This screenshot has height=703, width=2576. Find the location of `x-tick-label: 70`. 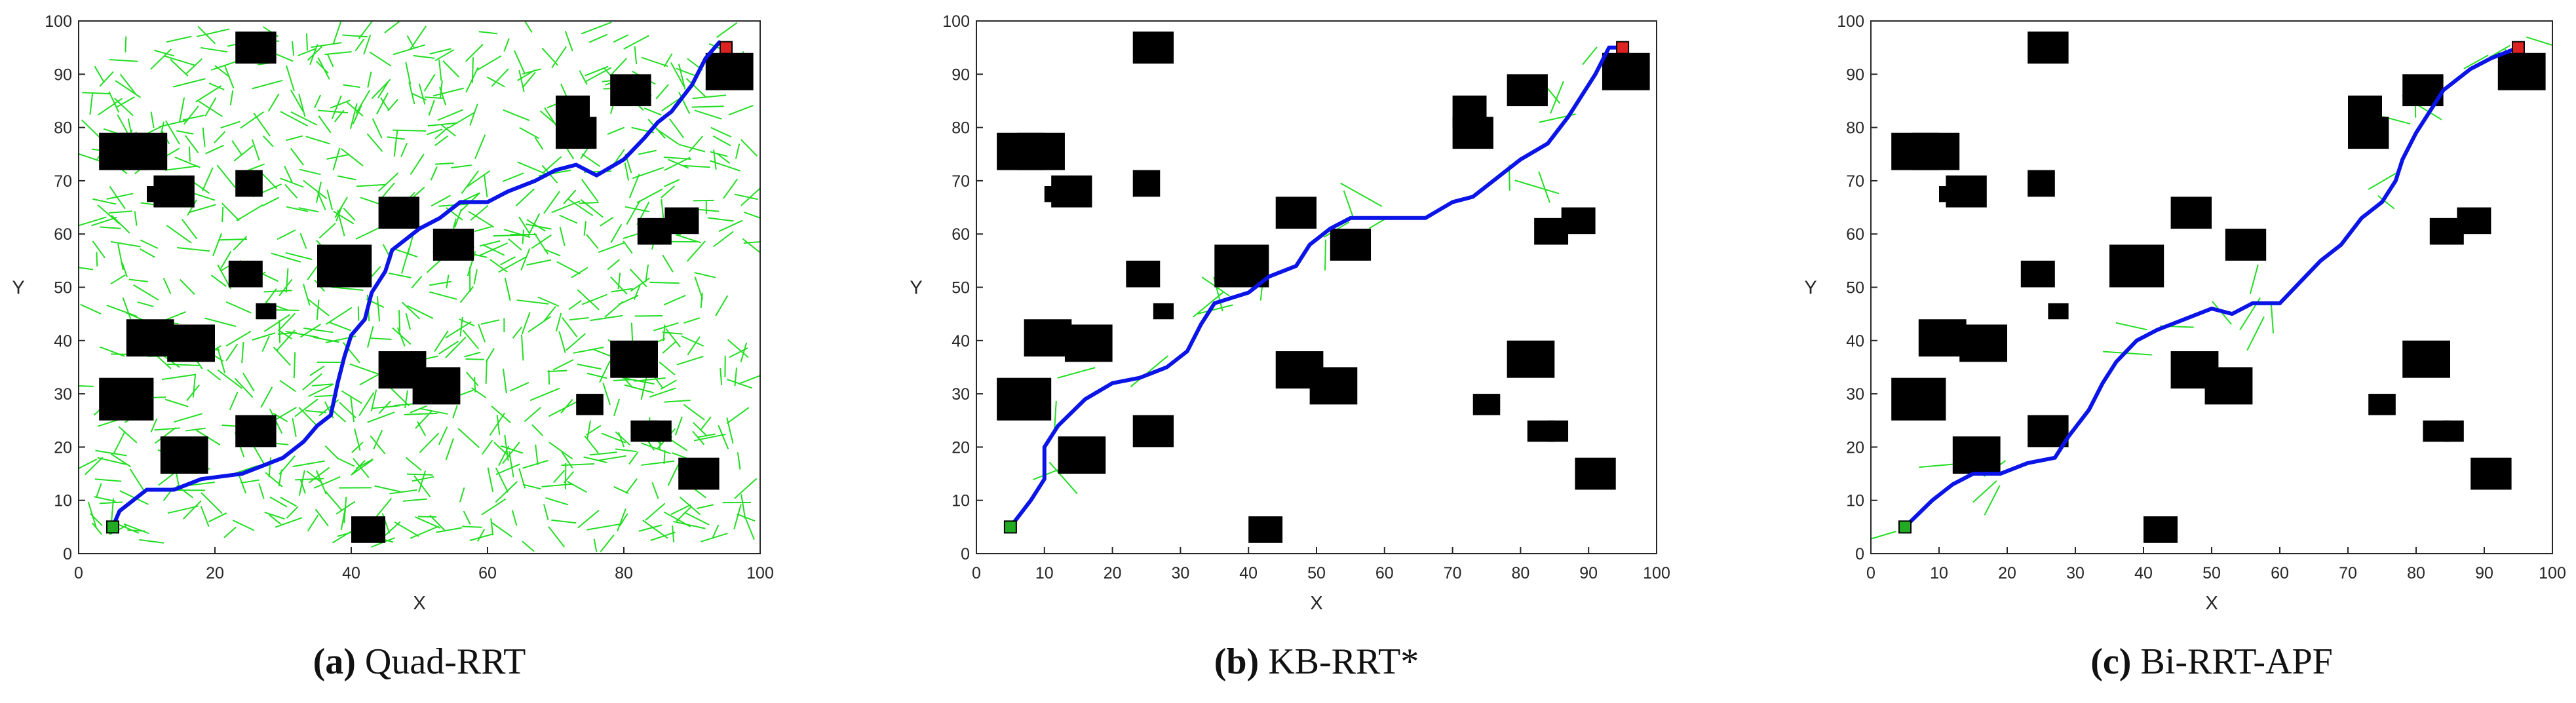

x-tick-label: 70 is located at coordinates (1453, 573).